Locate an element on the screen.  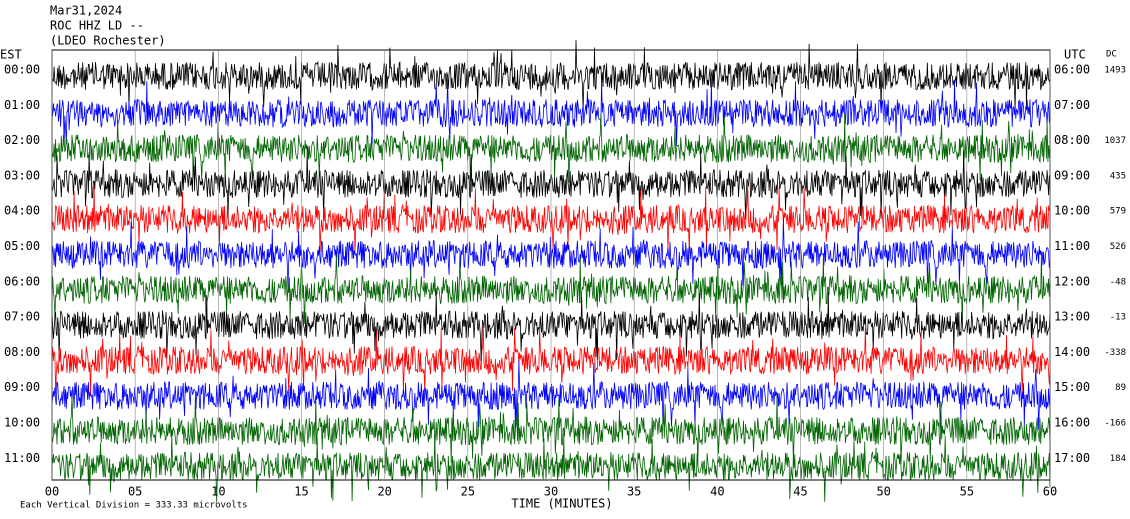
title-line: ROC HHZ LD -- is located at coordinates (97, 26).